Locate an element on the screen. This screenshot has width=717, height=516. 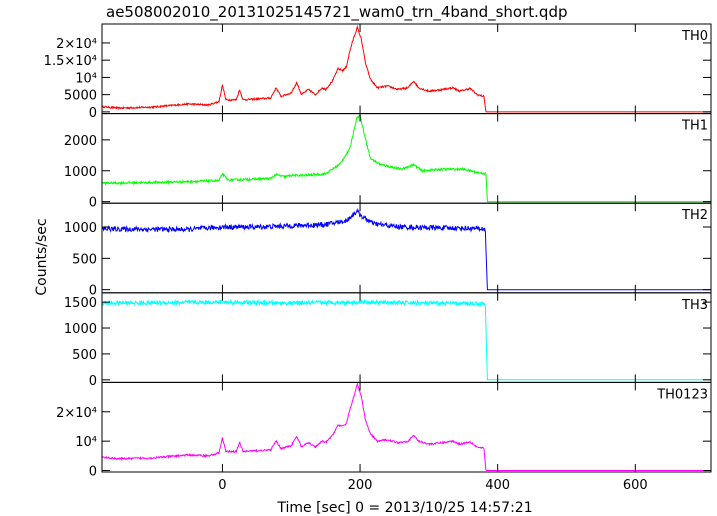
series-line-th2 is located at coordinates (406, 249).